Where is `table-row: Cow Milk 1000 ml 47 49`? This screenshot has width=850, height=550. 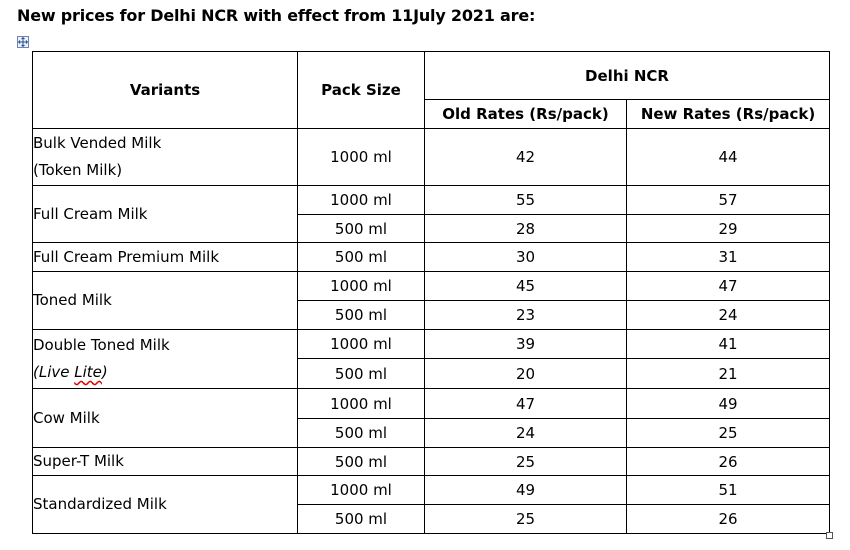 table-row: Cow Milk 1000 ml 47 49 is located at coordinates (431, 418).